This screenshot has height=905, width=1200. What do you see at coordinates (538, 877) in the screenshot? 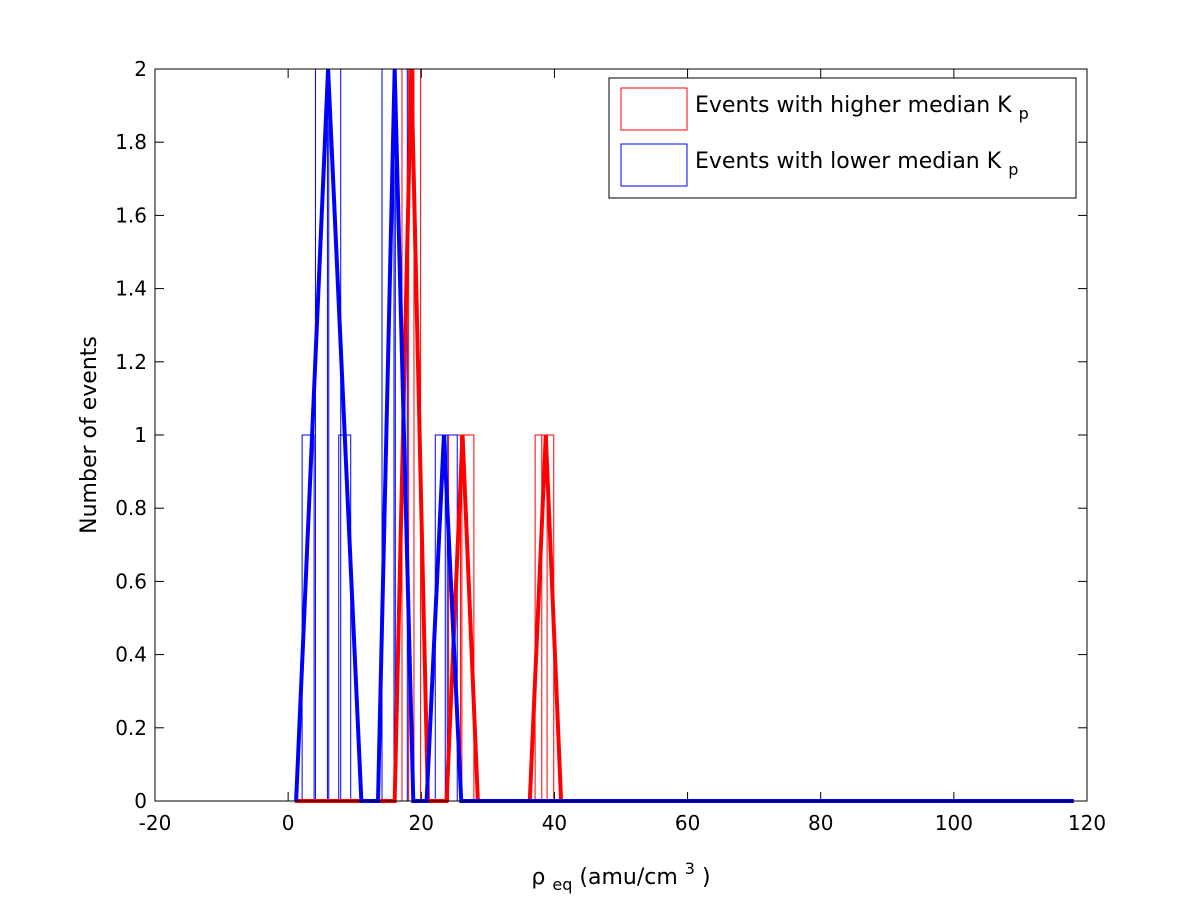
I see `x-axis-label-symbol: ρ` at bounding box center [538, 877].